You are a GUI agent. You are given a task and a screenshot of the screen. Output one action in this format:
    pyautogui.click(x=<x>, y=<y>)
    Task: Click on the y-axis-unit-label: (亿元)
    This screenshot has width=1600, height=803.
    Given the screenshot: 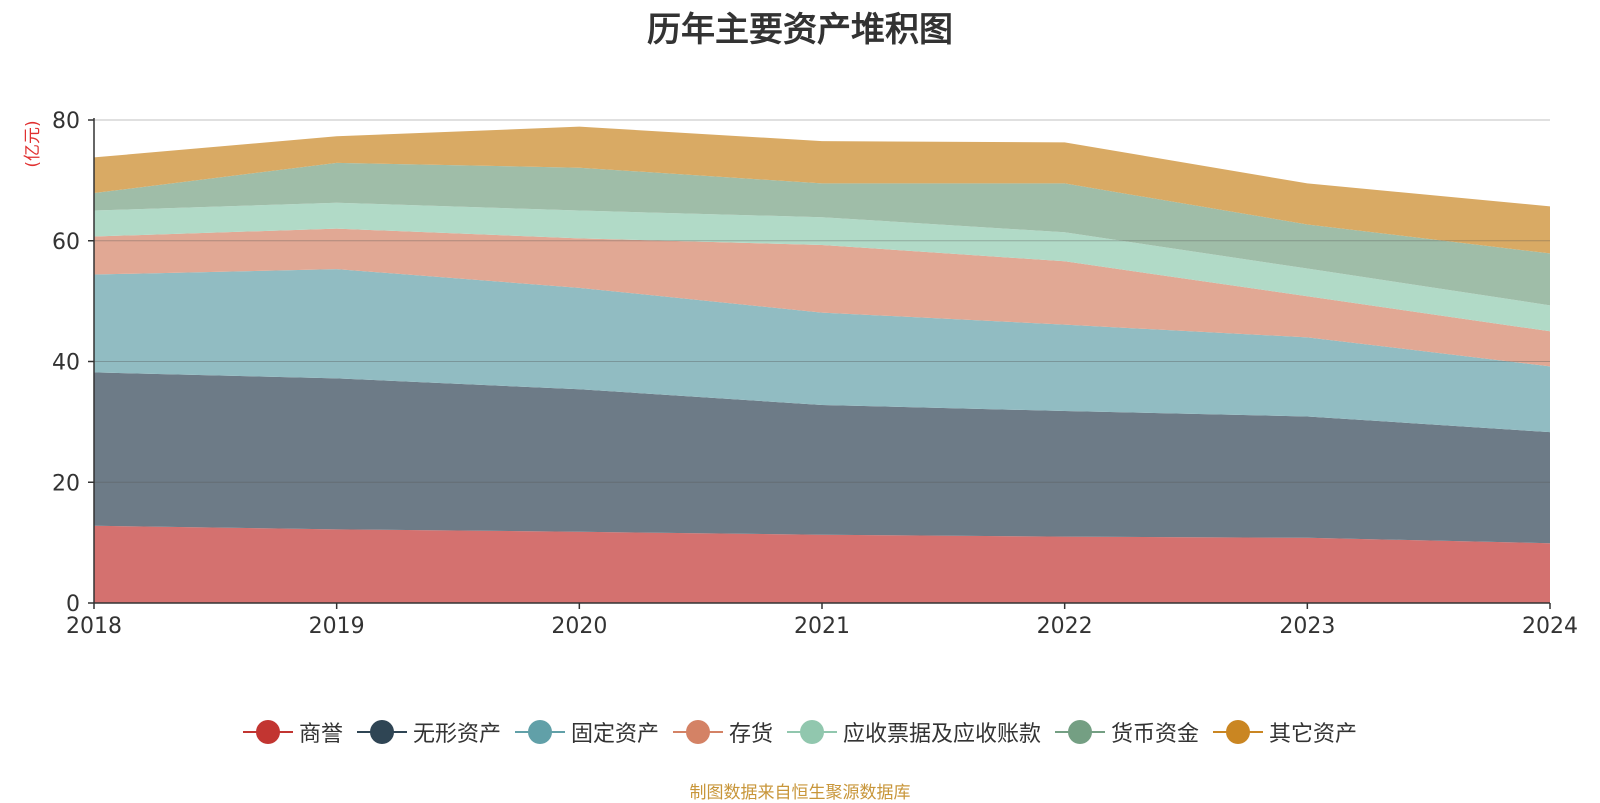 What is the action you would take?
    pyautogui.click(x=33, y=143)
    